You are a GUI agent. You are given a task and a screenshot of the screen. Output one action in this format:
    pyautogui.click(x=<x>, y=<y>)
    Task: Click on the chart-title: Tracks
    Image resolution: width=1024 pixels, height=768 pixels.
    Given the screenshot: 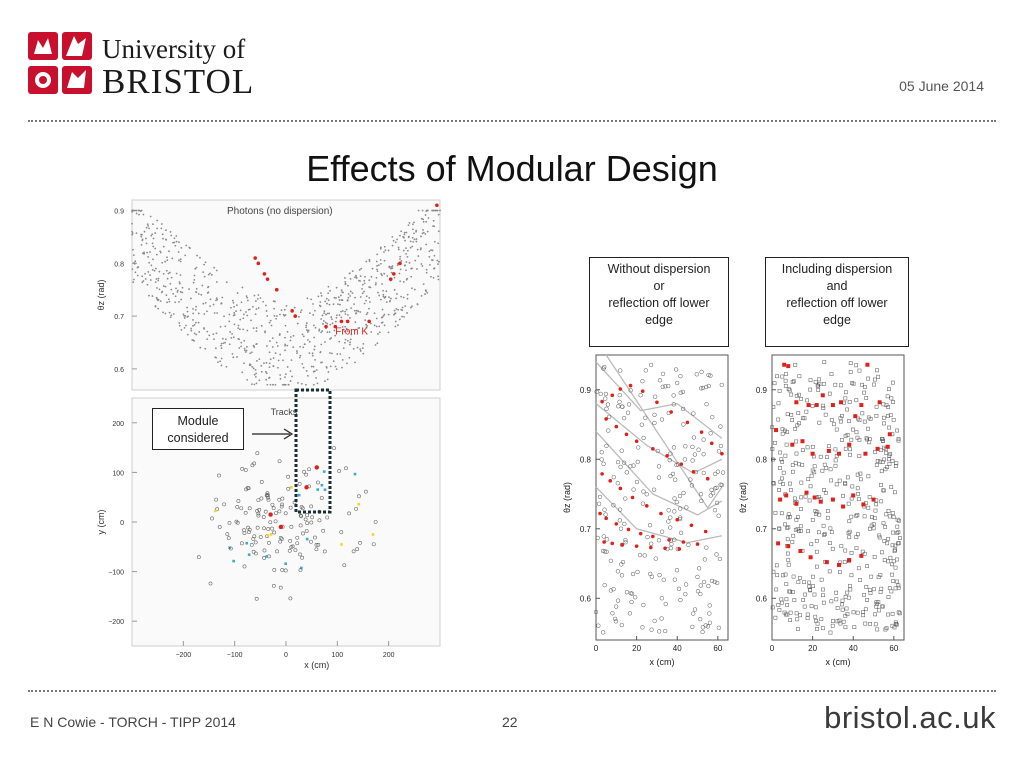 What is the action you would take?
    pyautogui.click(x=284, y=412)
    